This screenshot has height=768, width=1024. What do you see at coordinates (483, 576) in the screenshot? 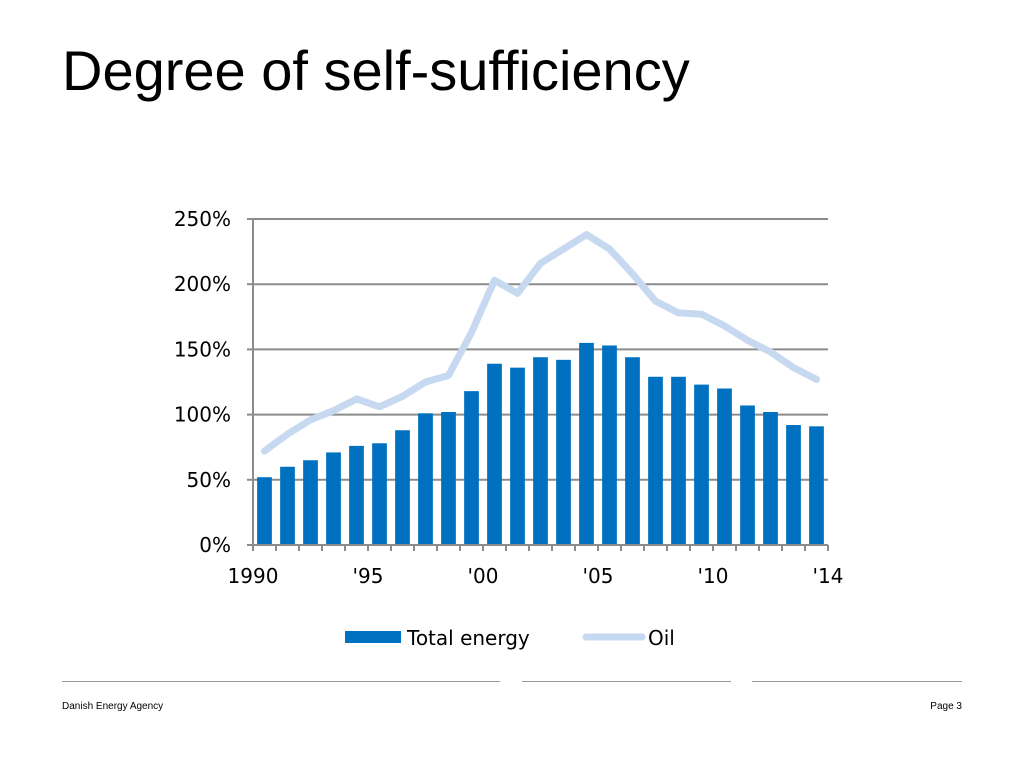
I see `x-tick-label: '00` at bounding box center [483, 576].